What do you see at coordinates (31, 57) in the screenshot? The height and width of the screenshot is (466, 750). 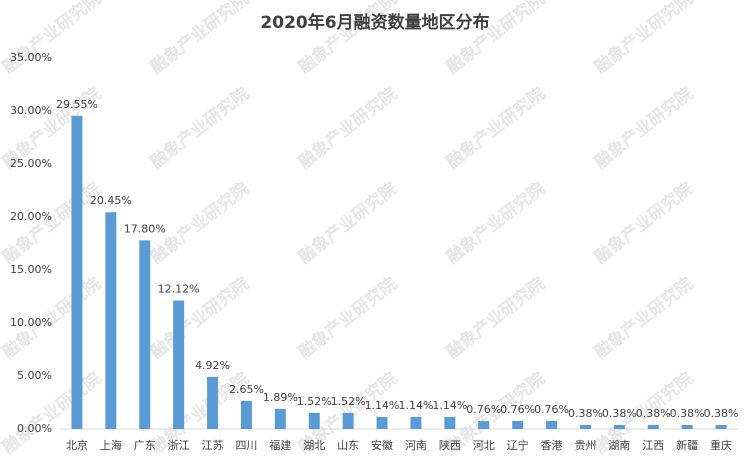 I see `y-tick-label: 35.00%` at bounding box center [31, 57].